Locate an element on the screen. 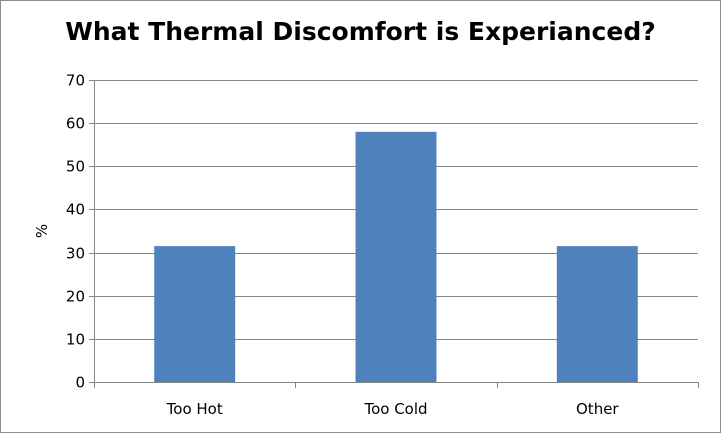  y-axis-title: % is located at coordinates (42, 231).